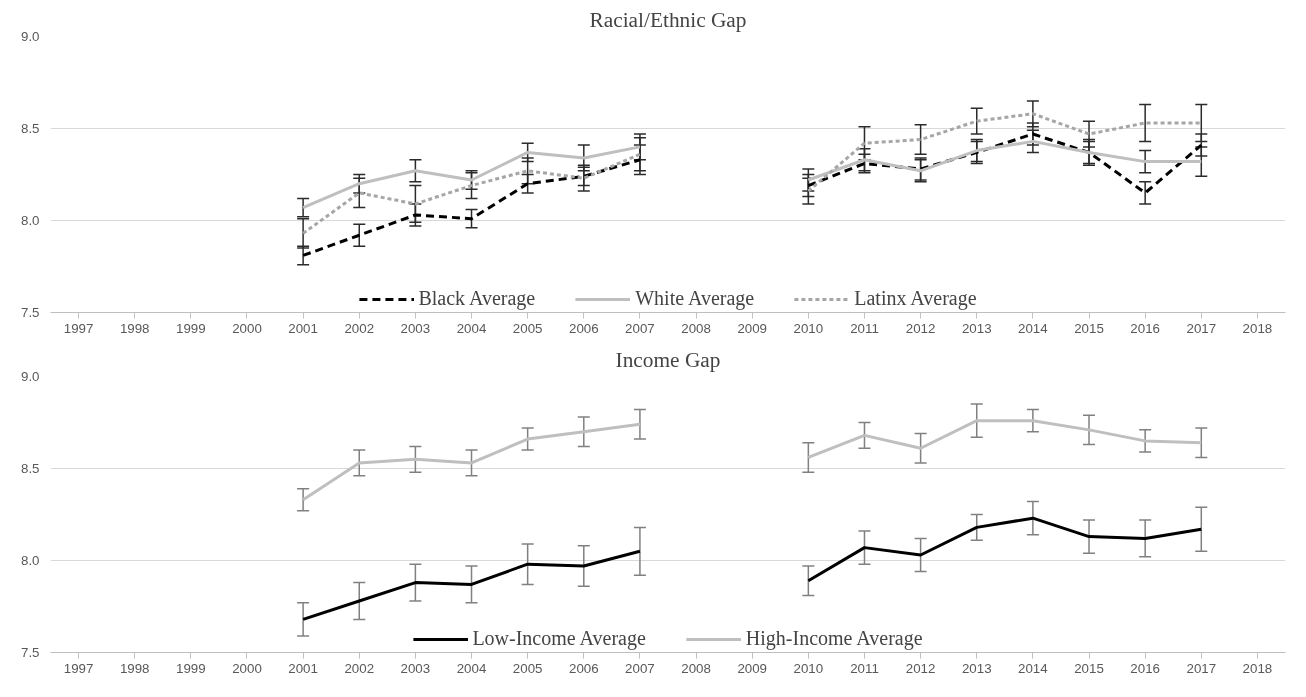 This screenshot has height=697, width=1306. Describe the element at coordinates (559, 638) in the screenshot. I see `legend-label: Low-Income Average` at that location.